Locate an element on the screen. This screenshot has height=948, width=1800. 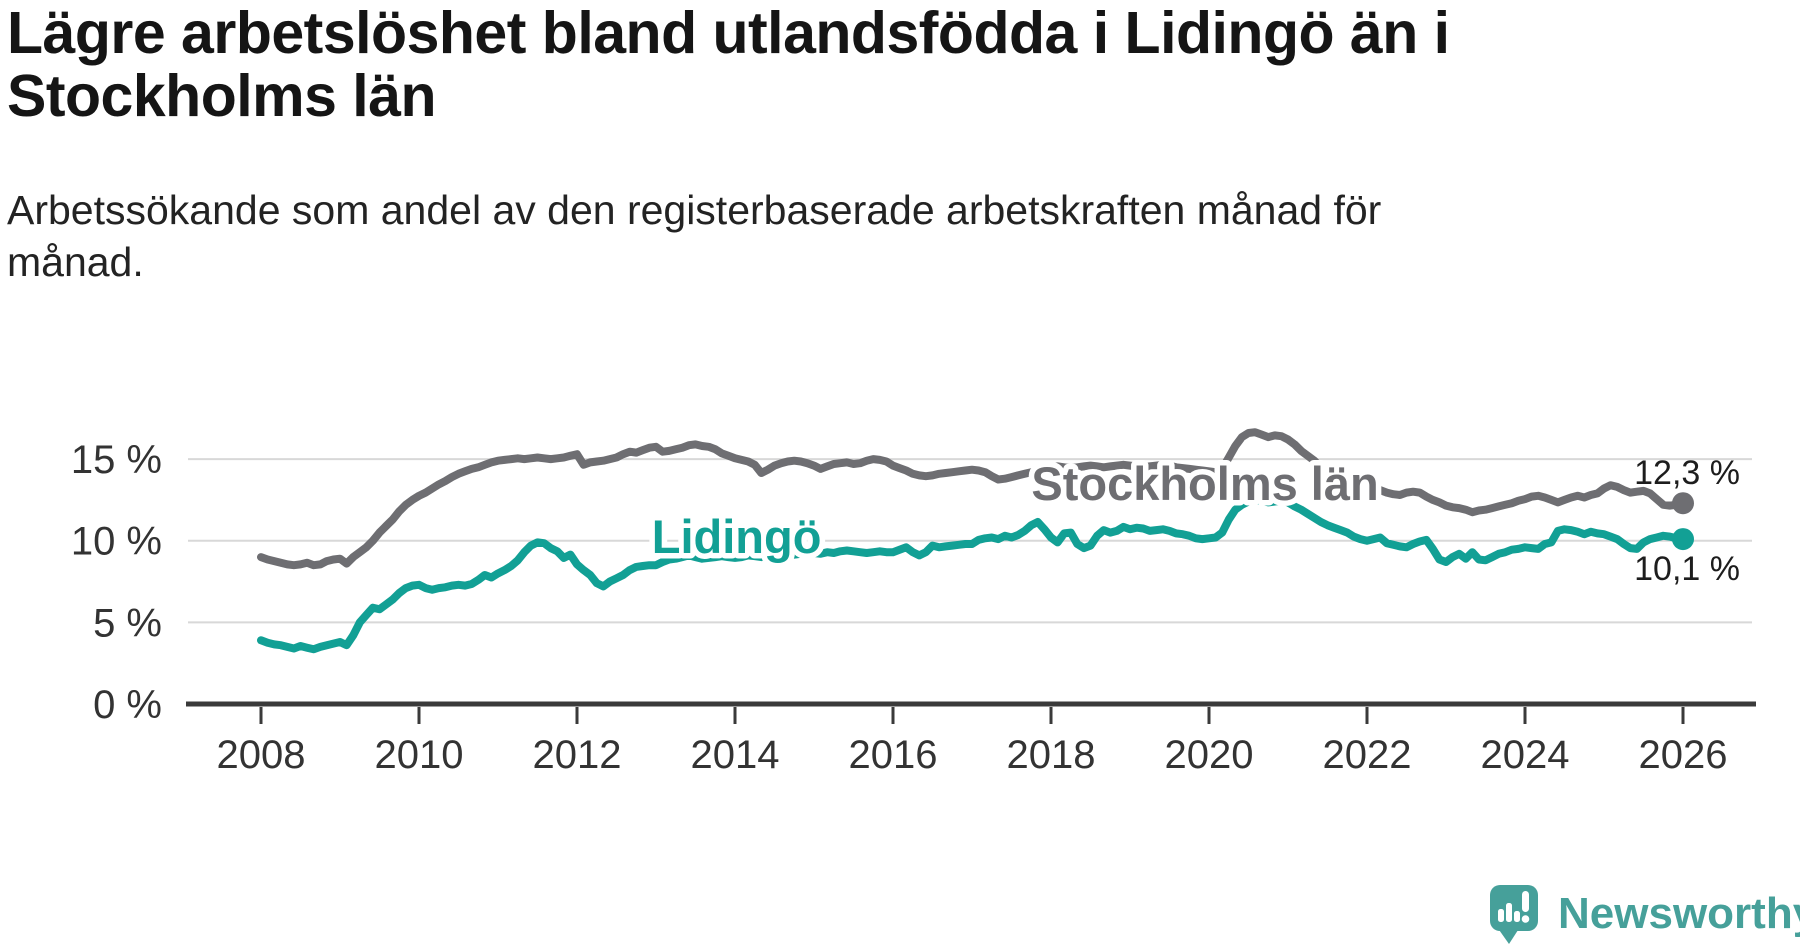
y-axis-labels: 15 % 10 % 5 % 0 % is located at coordinates (116, 582).